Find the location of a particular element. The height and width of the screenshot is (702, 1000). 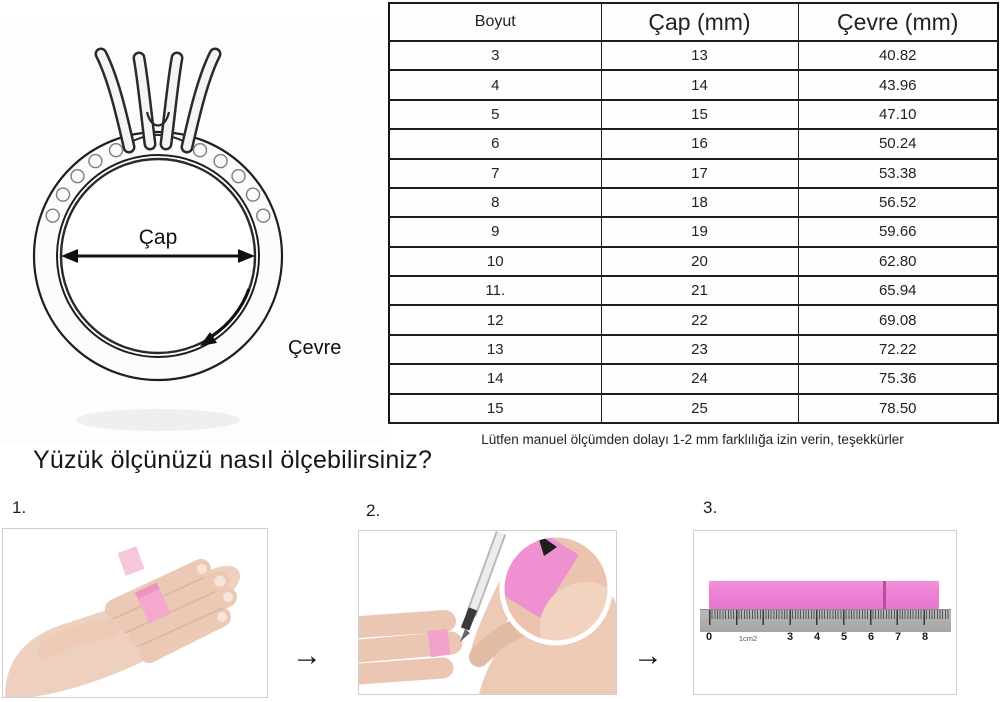

table-cell: 47.10 is located at coordinates (898, 114).